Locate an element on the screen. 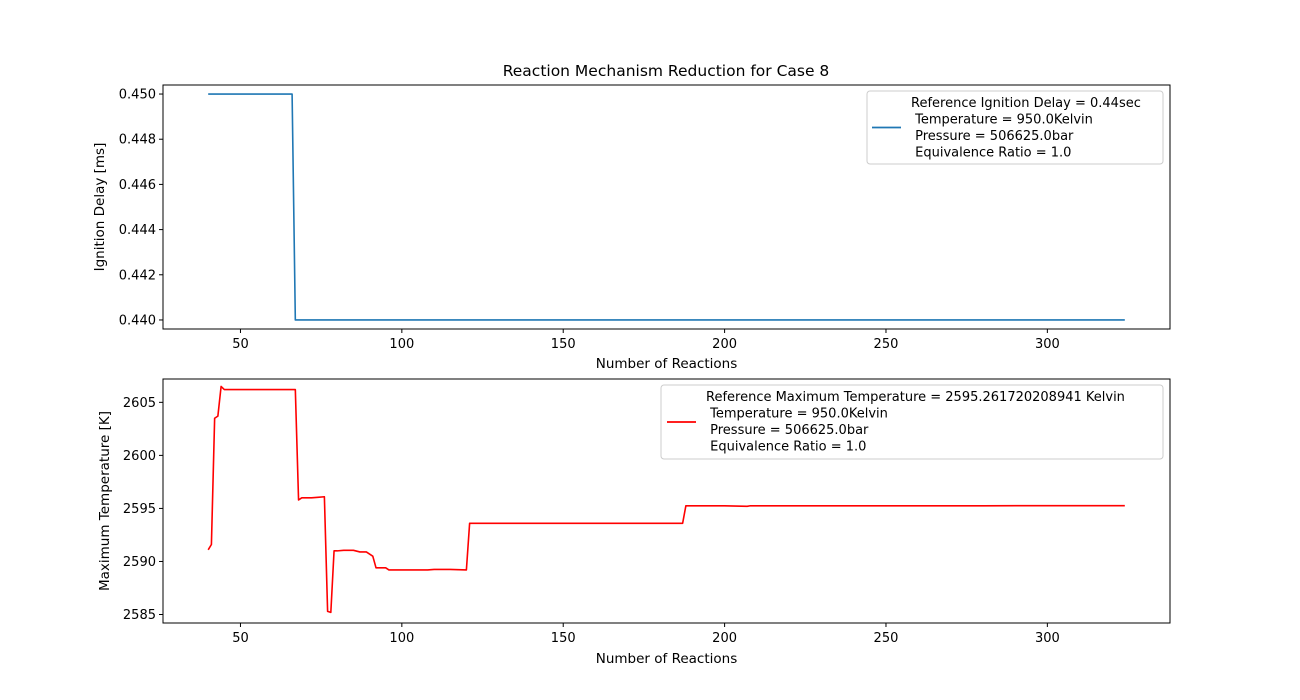 The image size is (1300, 700). y-tick-label-1-1: 2590 is located at coordinates (139, 562).